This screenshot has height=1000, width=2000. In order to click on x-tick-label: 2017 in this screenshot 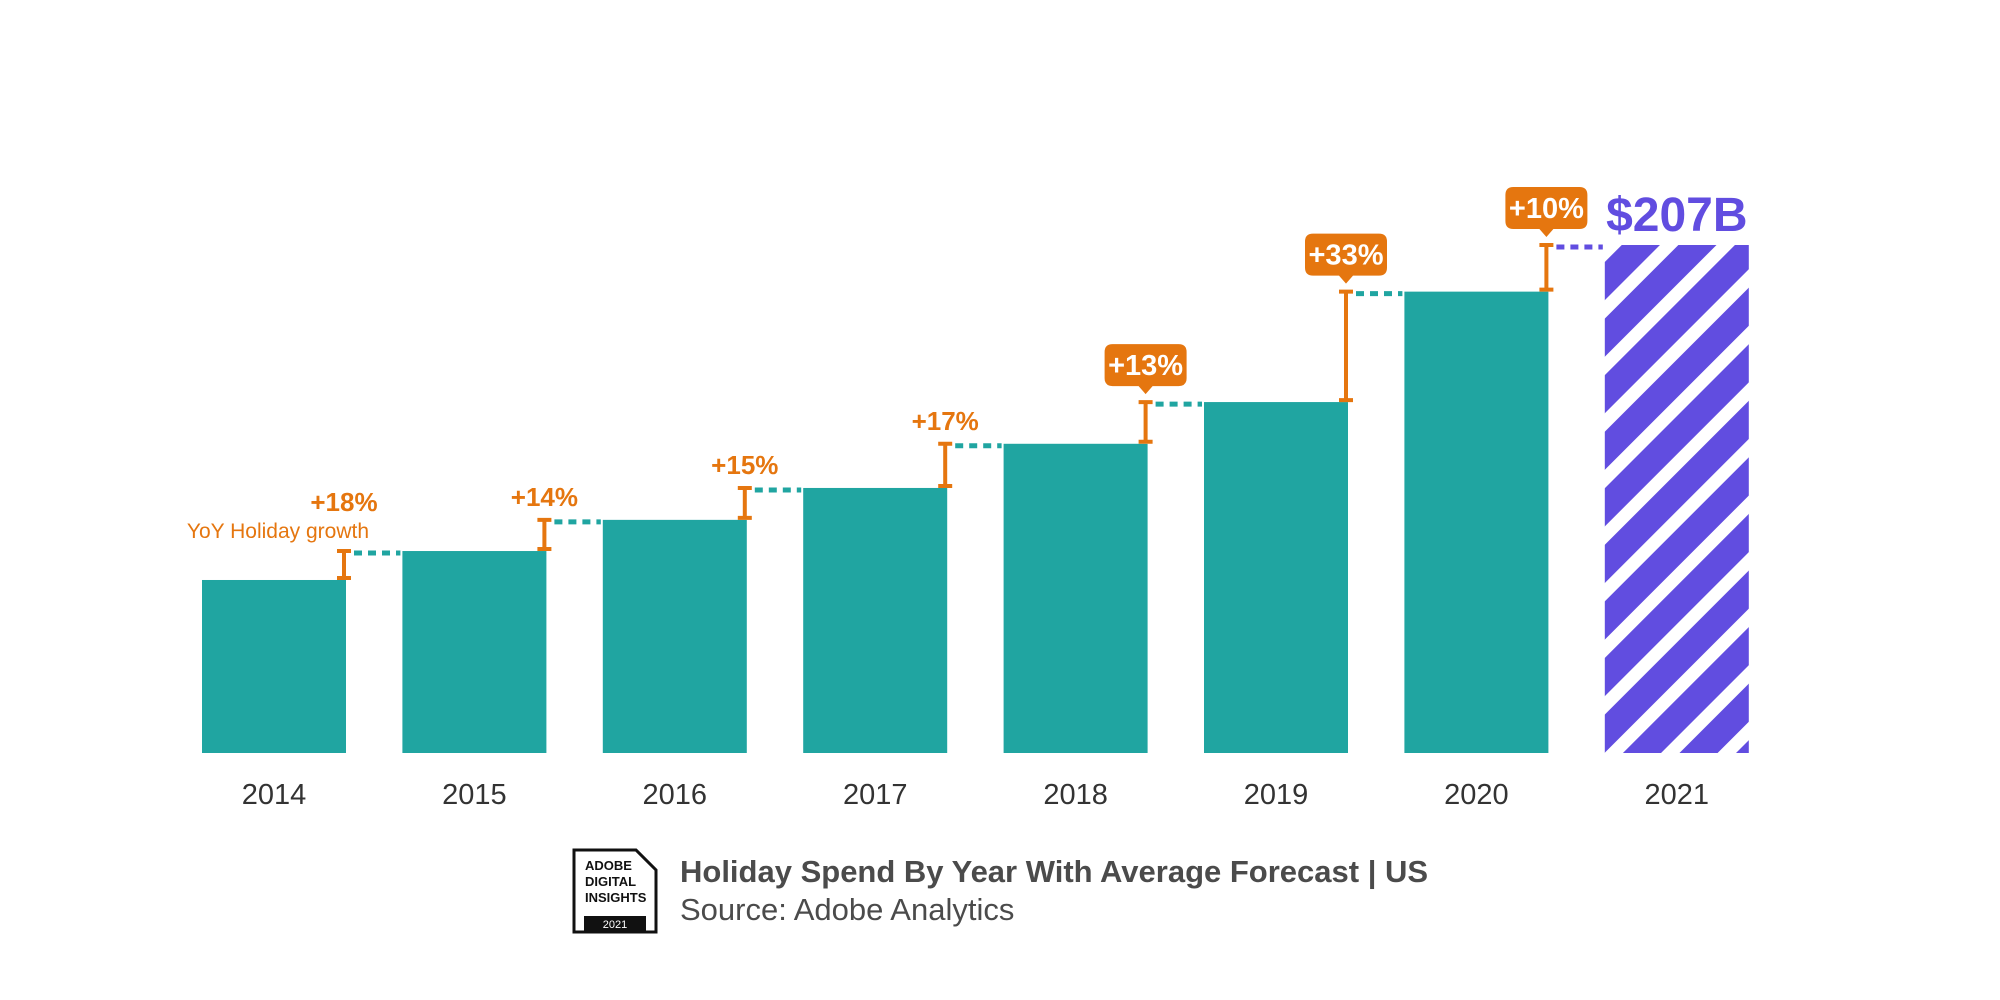, I will do `click(875, 795)`.